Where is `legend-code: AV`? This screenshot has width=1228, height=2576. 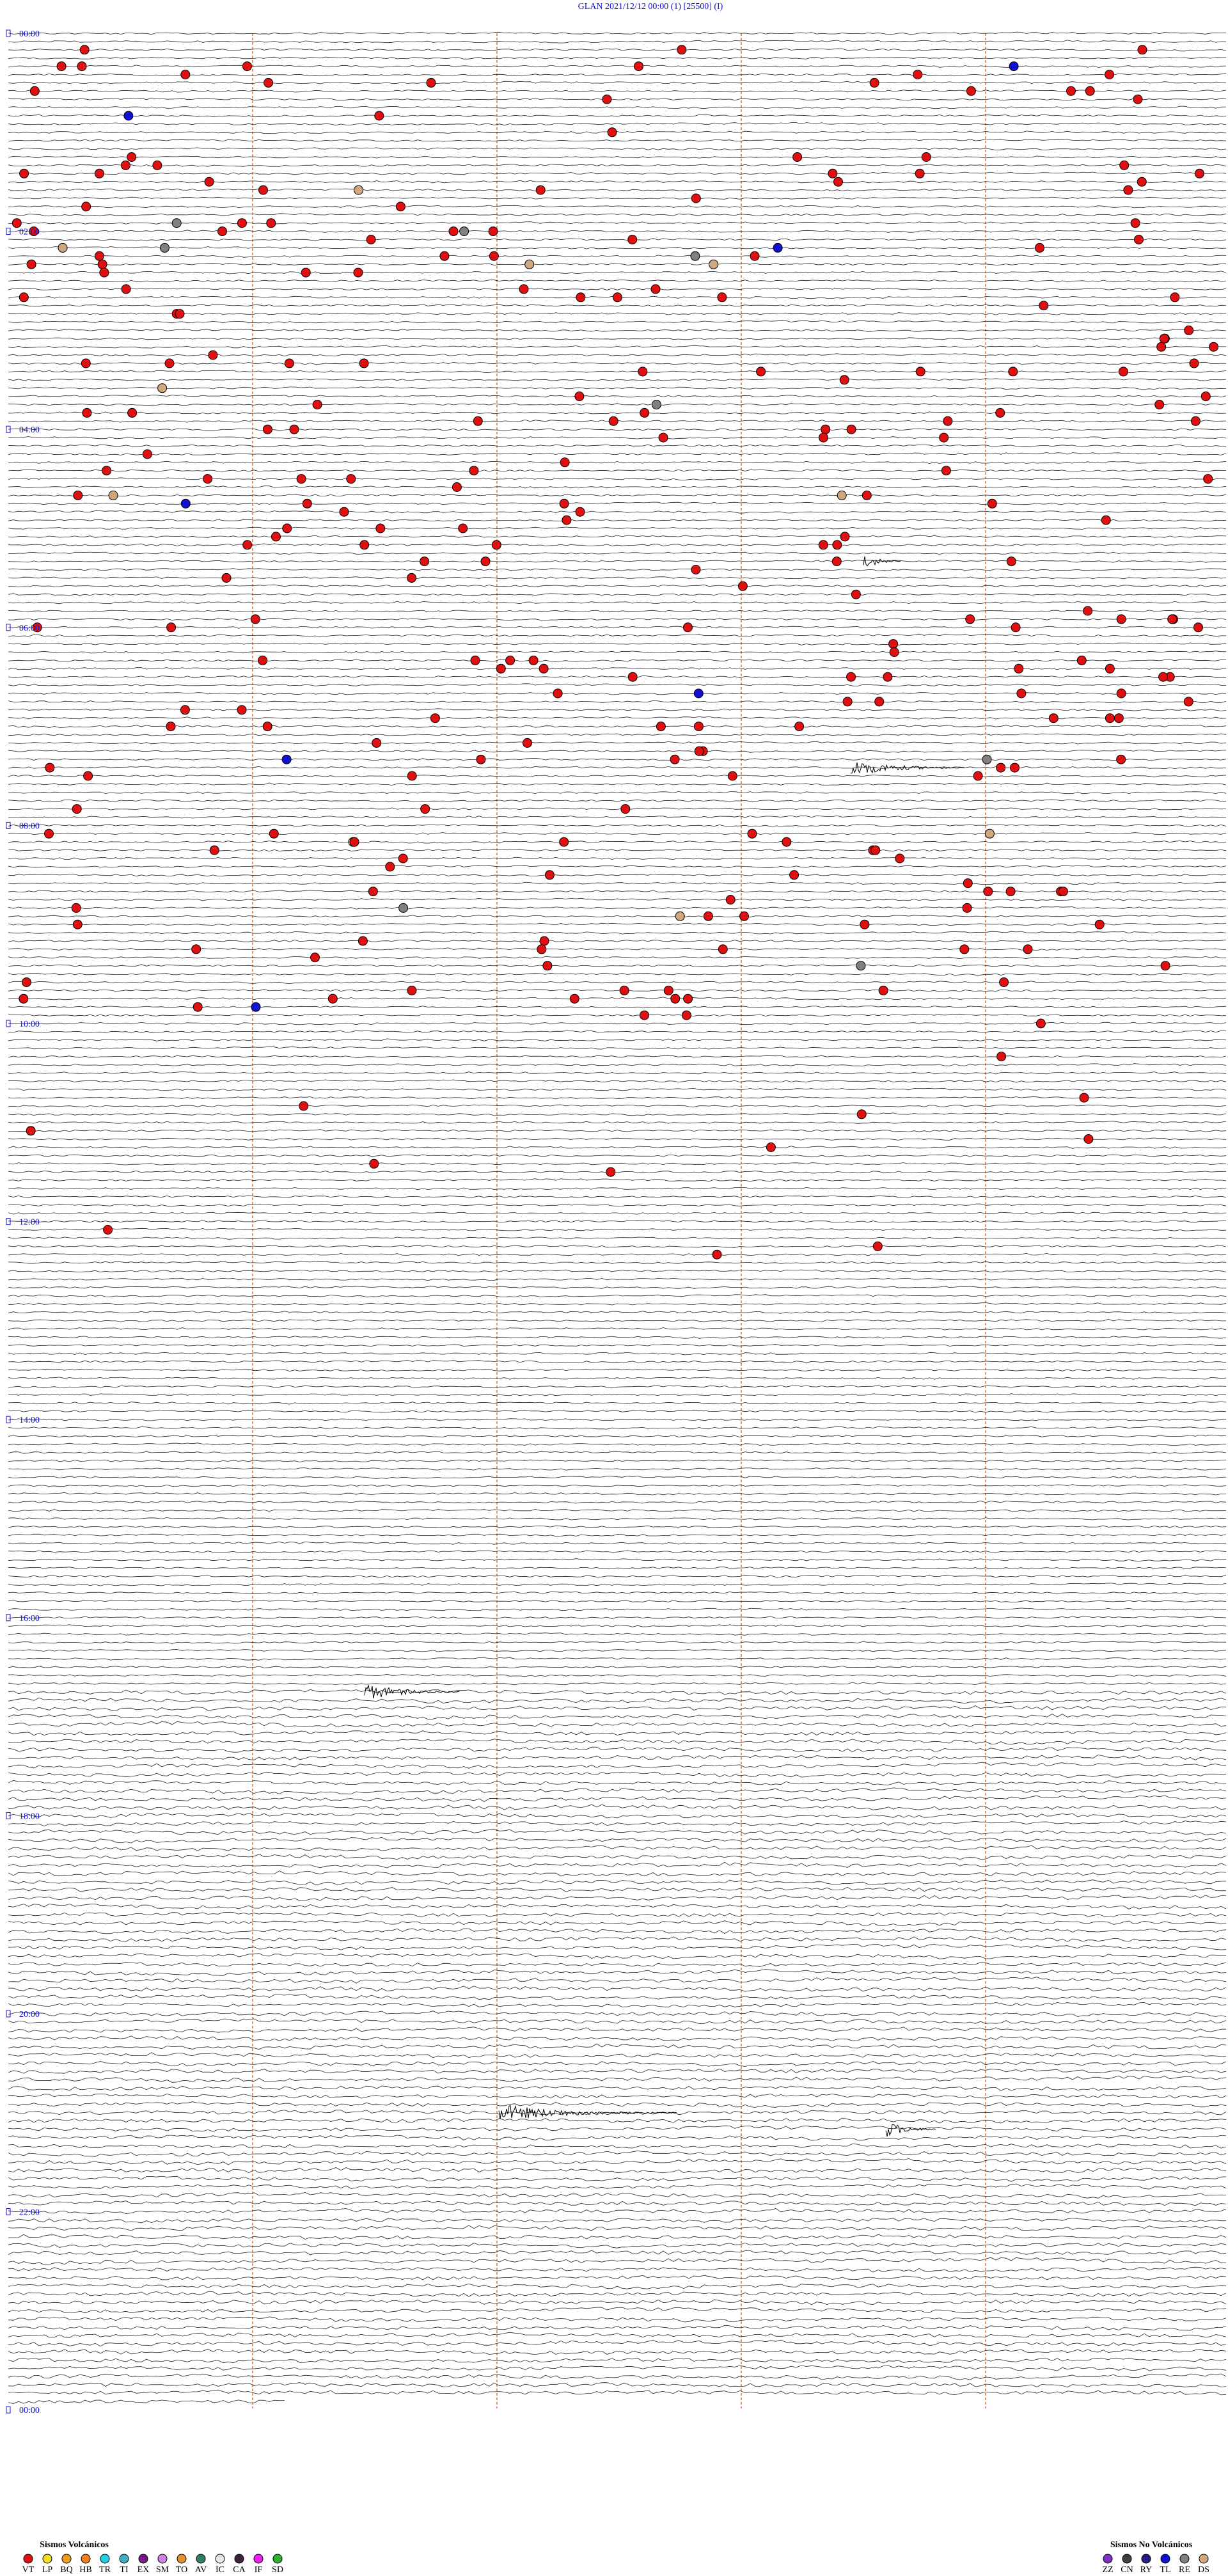 legend-code: AV is located at coordinates (201, 2570).